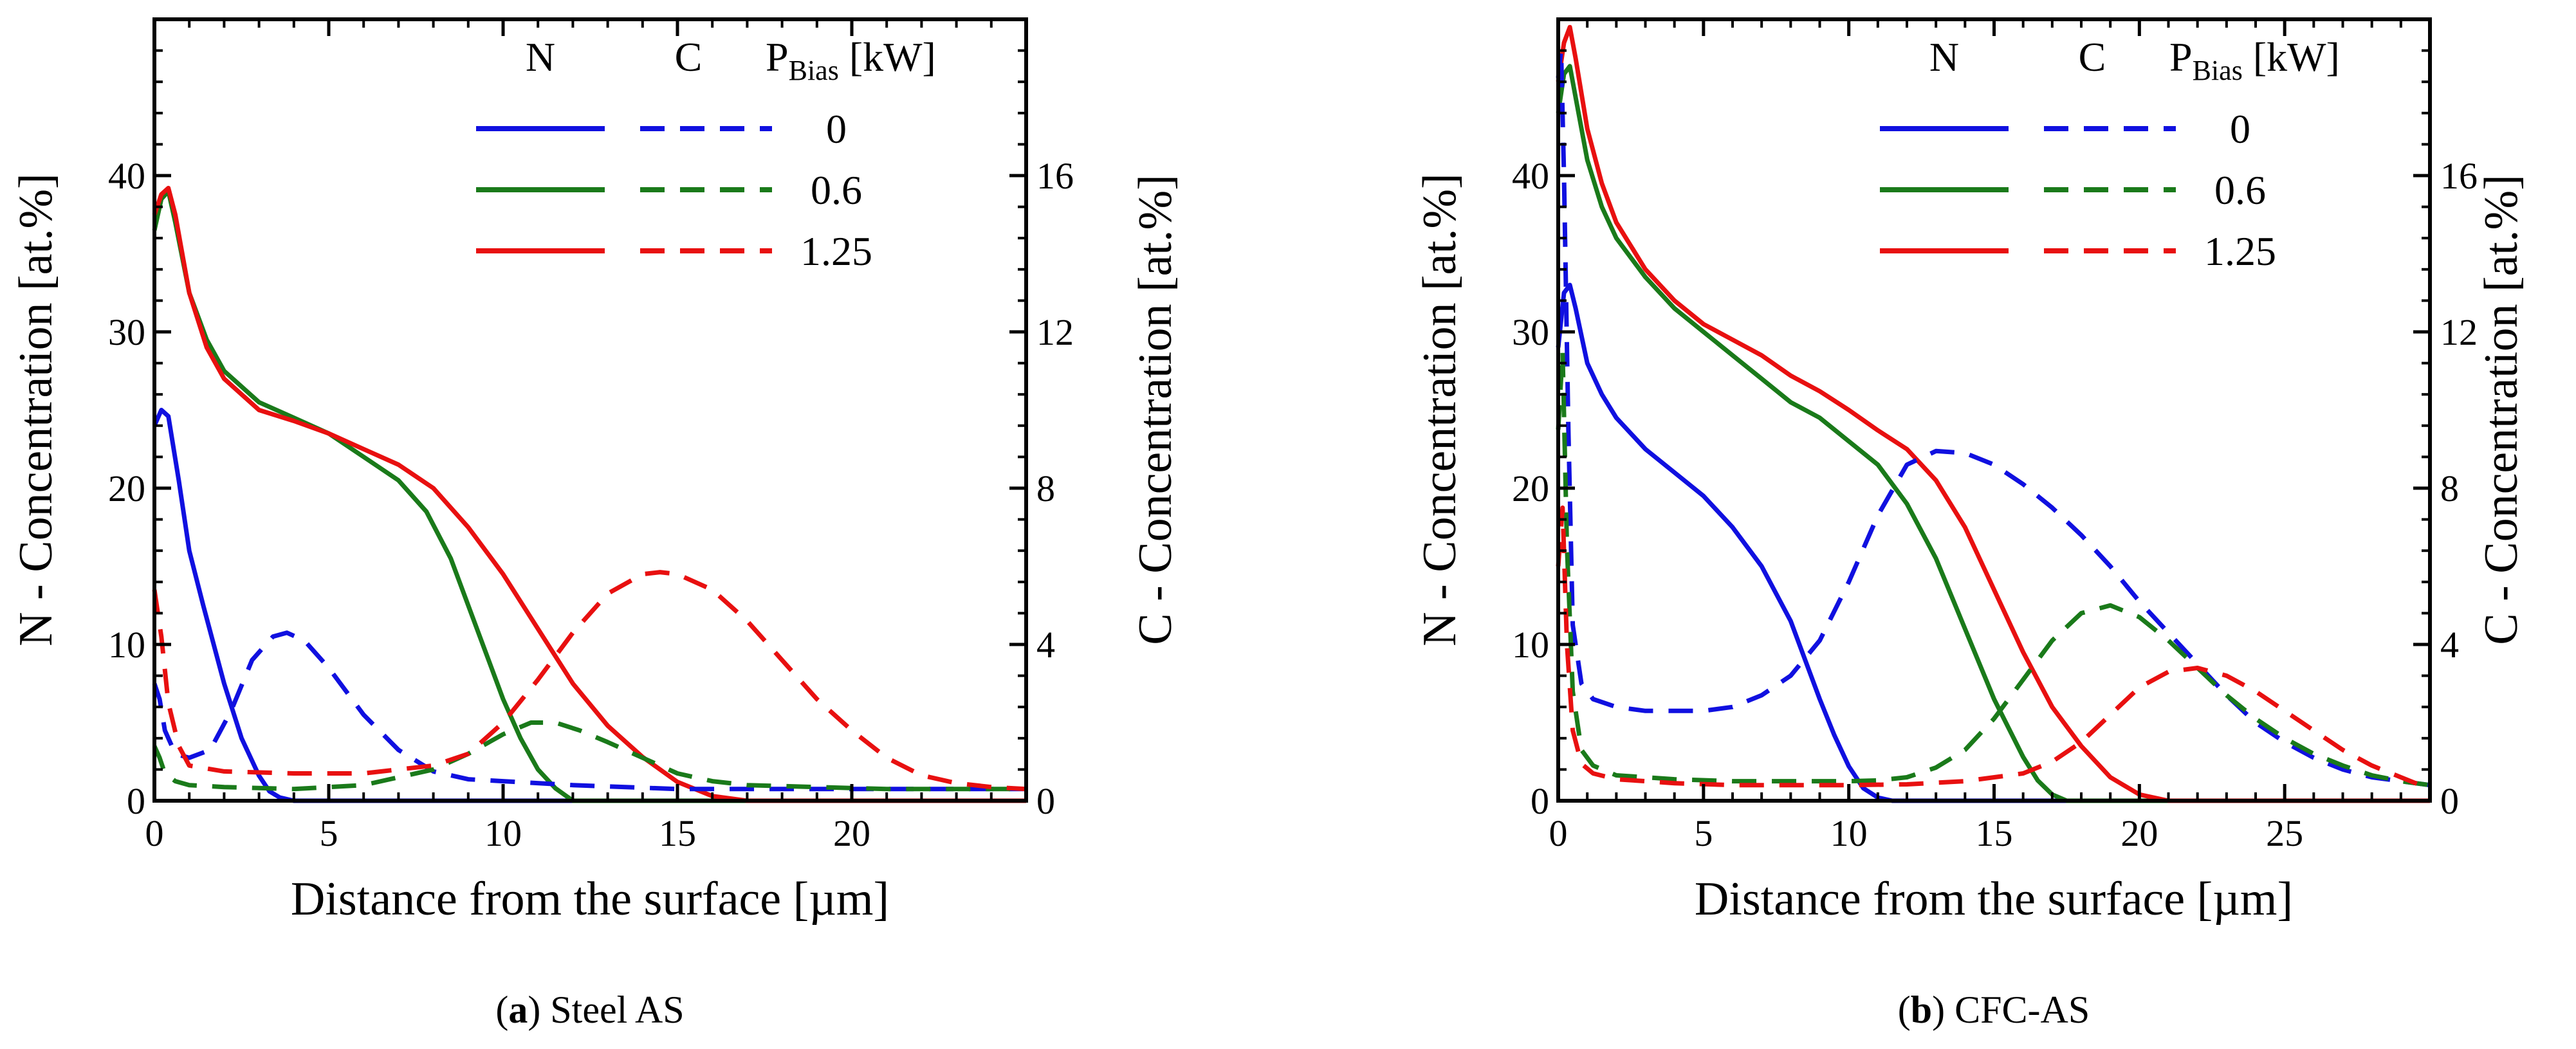  What do you see at coordinates (518, 1010) in the screenshot?
I see `caption-letter: a` at bounding box center [518, 1010].